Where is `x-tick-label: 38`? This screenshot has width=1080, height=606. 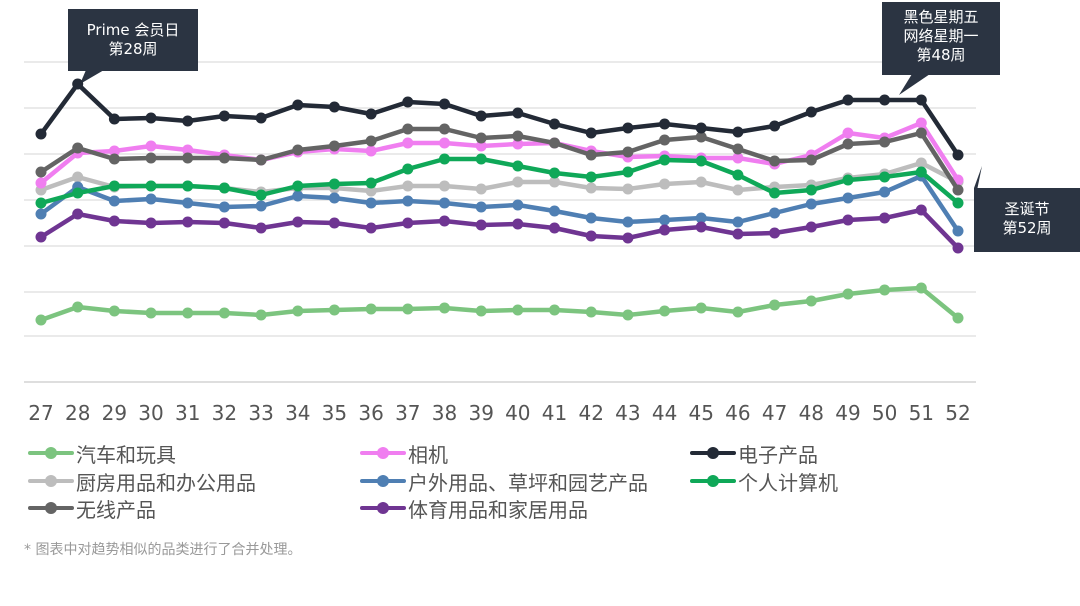
x-tick-label: 38 is located at coordinates (444, 413).